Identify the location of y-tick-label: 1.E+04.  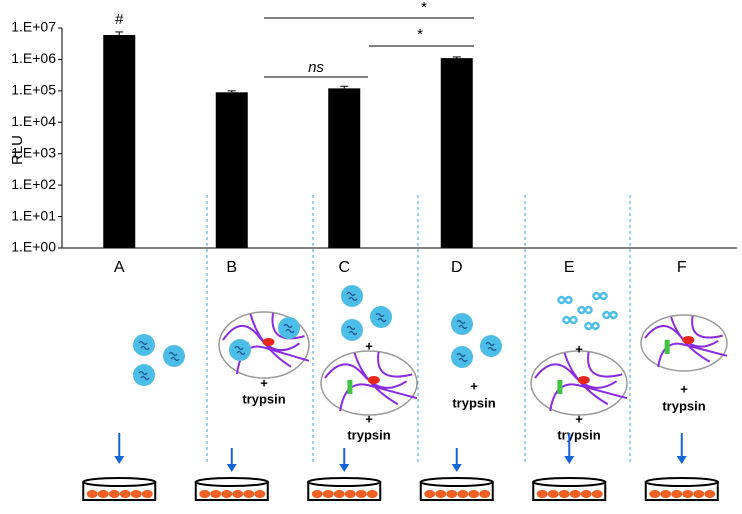
(33, 121).